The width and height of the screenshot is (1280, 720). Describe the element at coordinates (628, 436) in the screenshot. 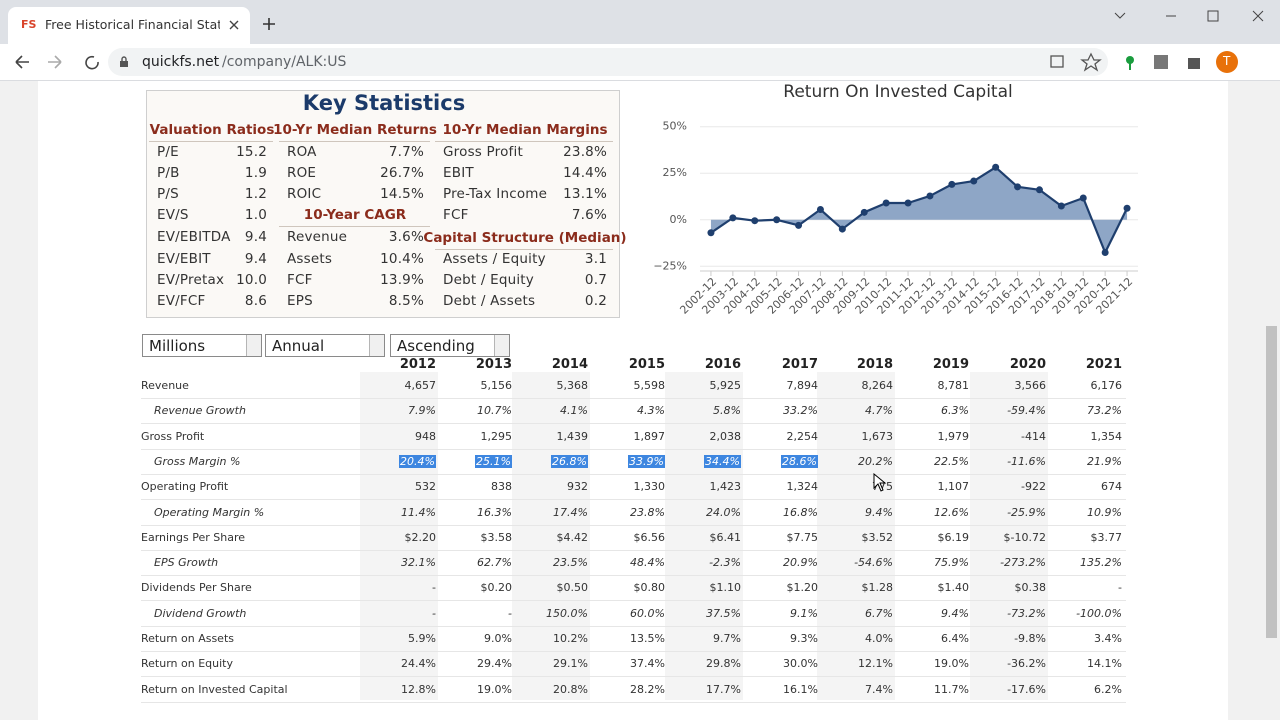

I see `table-cell: 1,897` at that location.